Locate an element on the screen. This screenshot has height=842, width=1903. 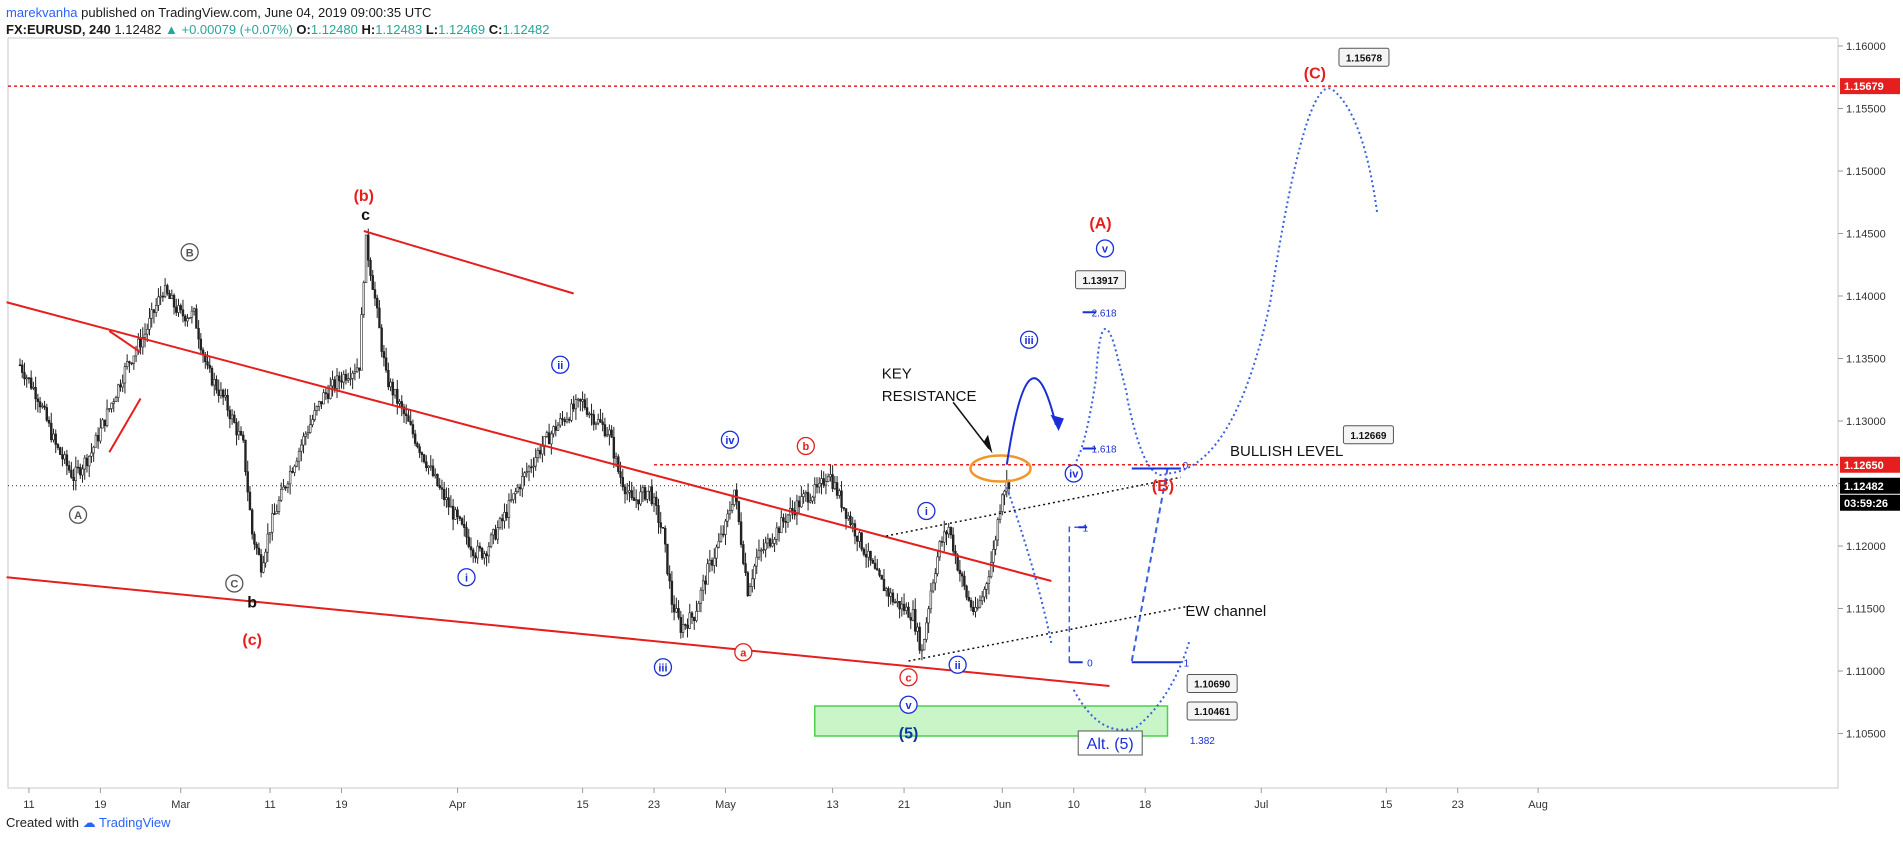
price-level-badge is located at coordinates (1870, 485).